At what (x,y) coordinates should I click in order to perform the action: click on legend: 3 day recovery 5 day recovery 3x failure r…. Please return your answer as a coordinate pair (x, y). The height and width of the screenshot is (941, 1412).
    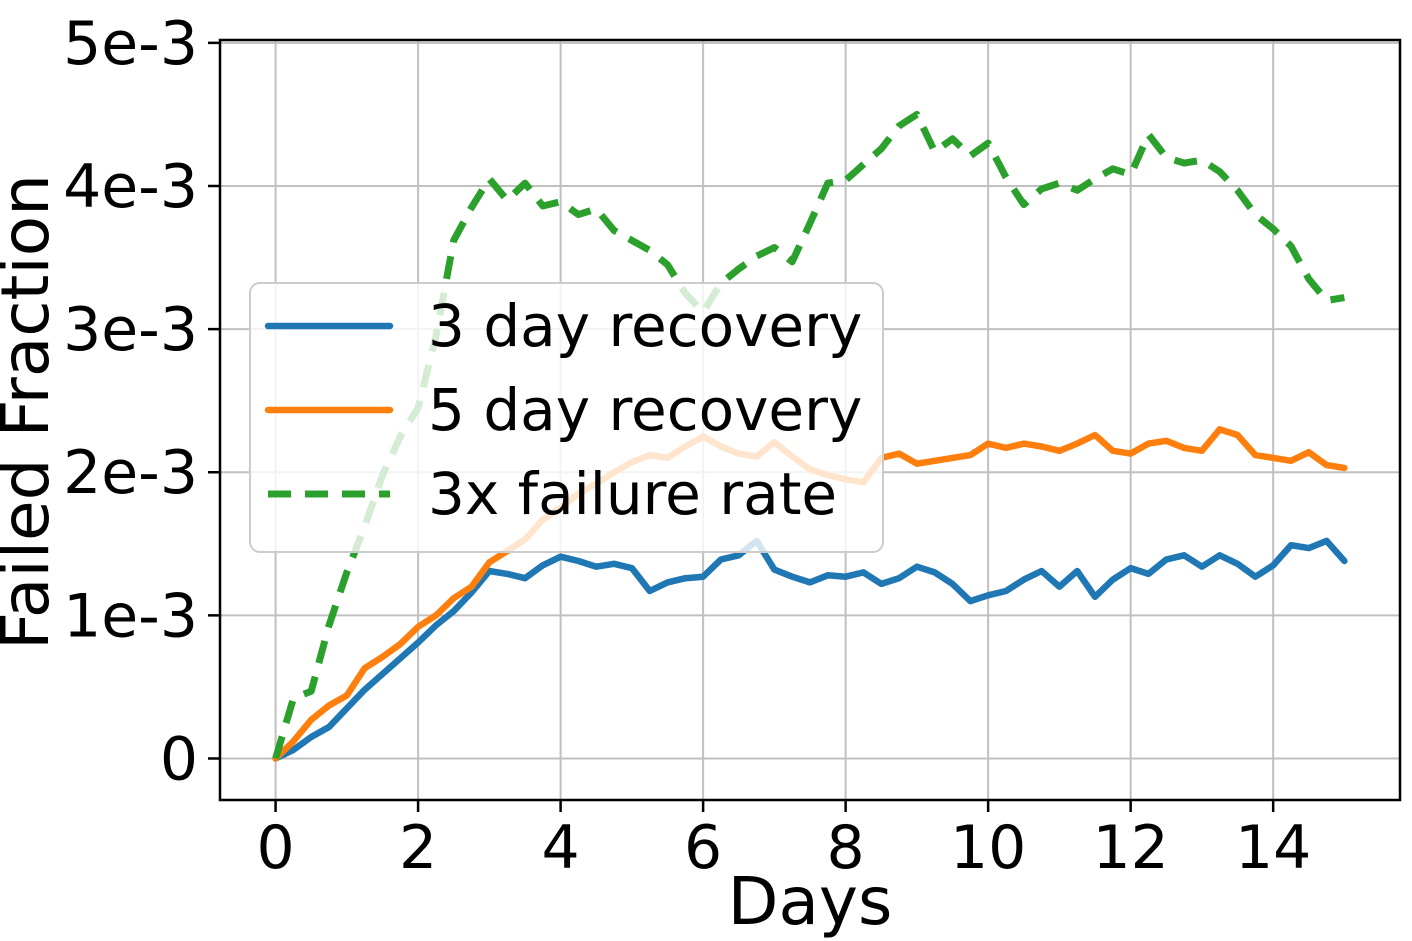
    Looking at the image, I should click on (566, 417).